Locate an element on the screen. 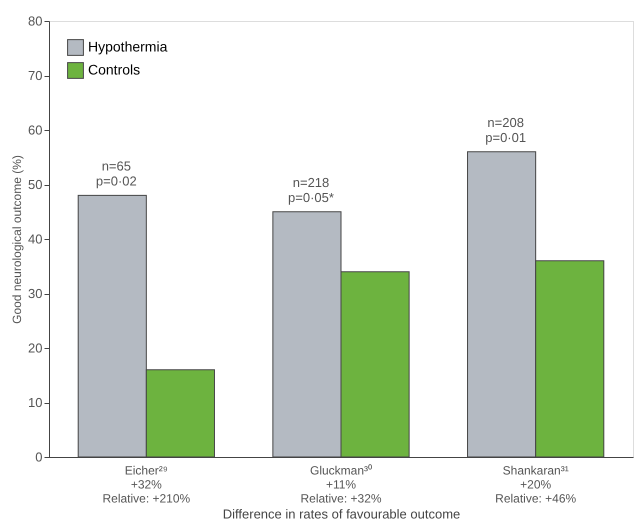 This screenshot has height=531, width=643. y-tick-label: 40 is located at coordinates (35, 239).